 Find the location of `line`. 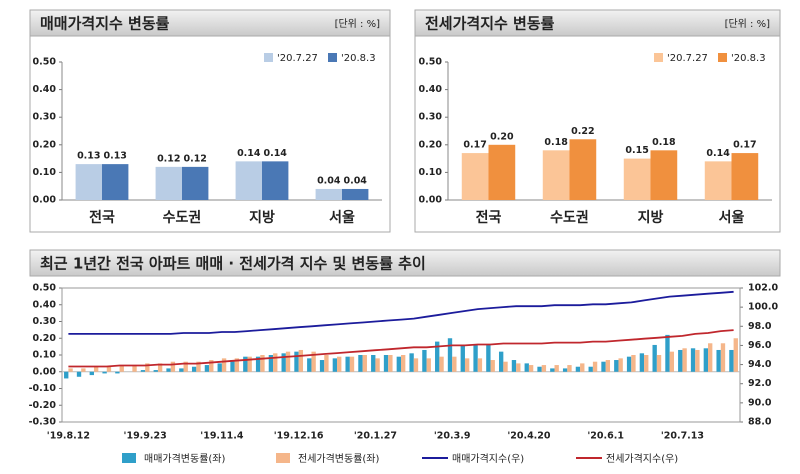

line is located at coordinates (401, 312).